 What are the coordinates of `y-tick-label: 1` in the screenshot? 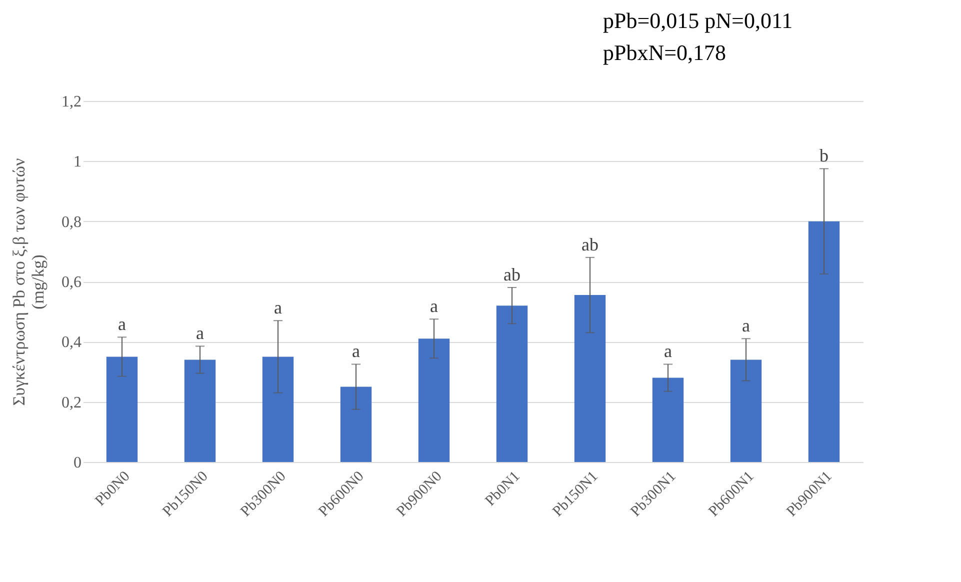 It's located at (78, 162).